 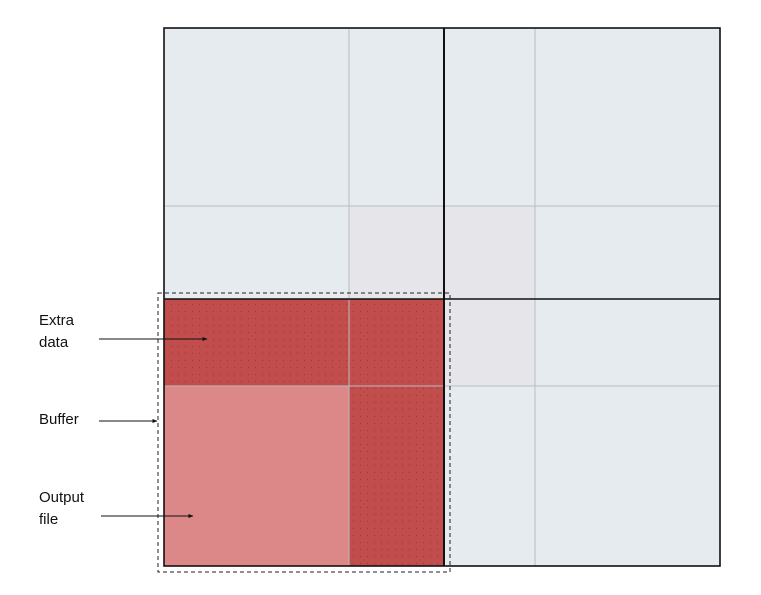 I want to click on output-file-label-line1: Output, so click(x=62, y=497).